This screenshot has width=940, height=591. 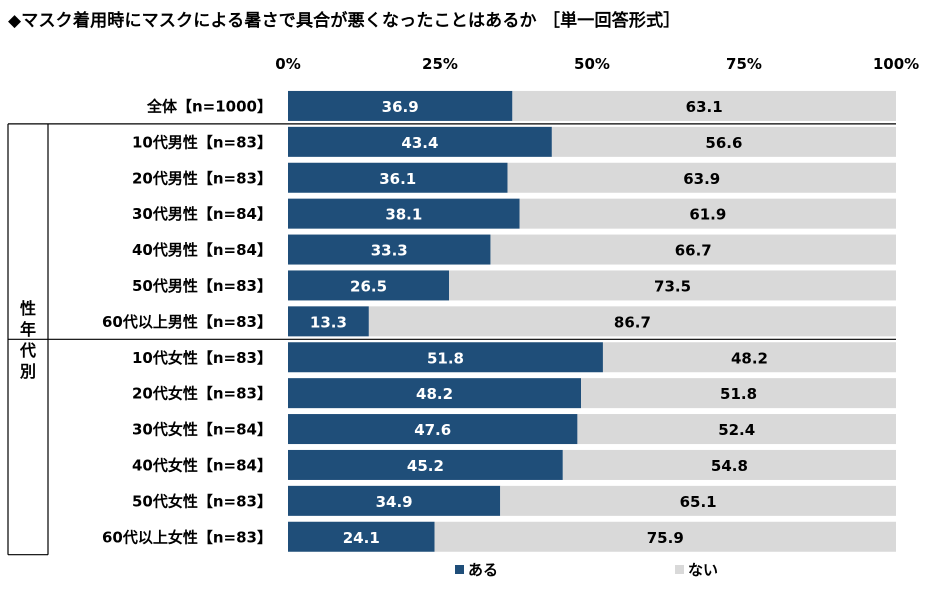 I want to click on data-label: 61.9, so click(x=707, y=215).